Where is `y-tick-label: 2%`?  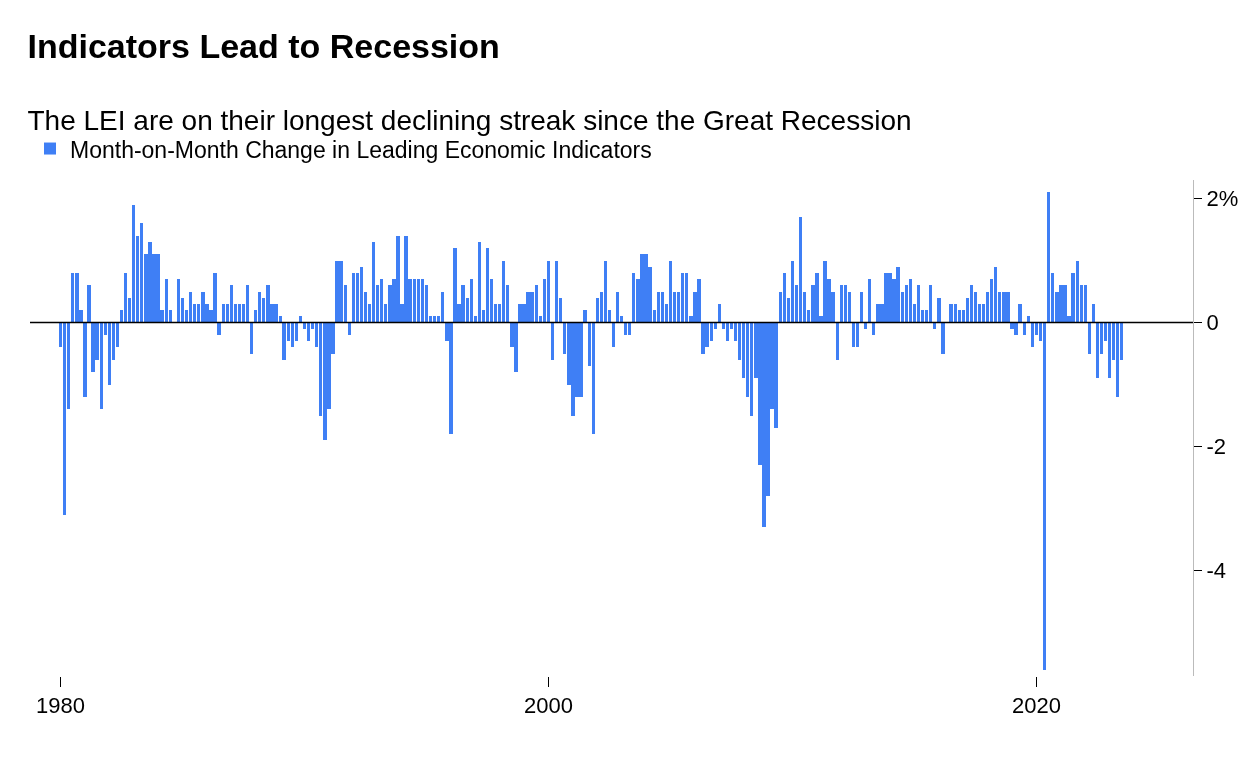 y-tick-label: 2% is located at coordinates (1222, 199).